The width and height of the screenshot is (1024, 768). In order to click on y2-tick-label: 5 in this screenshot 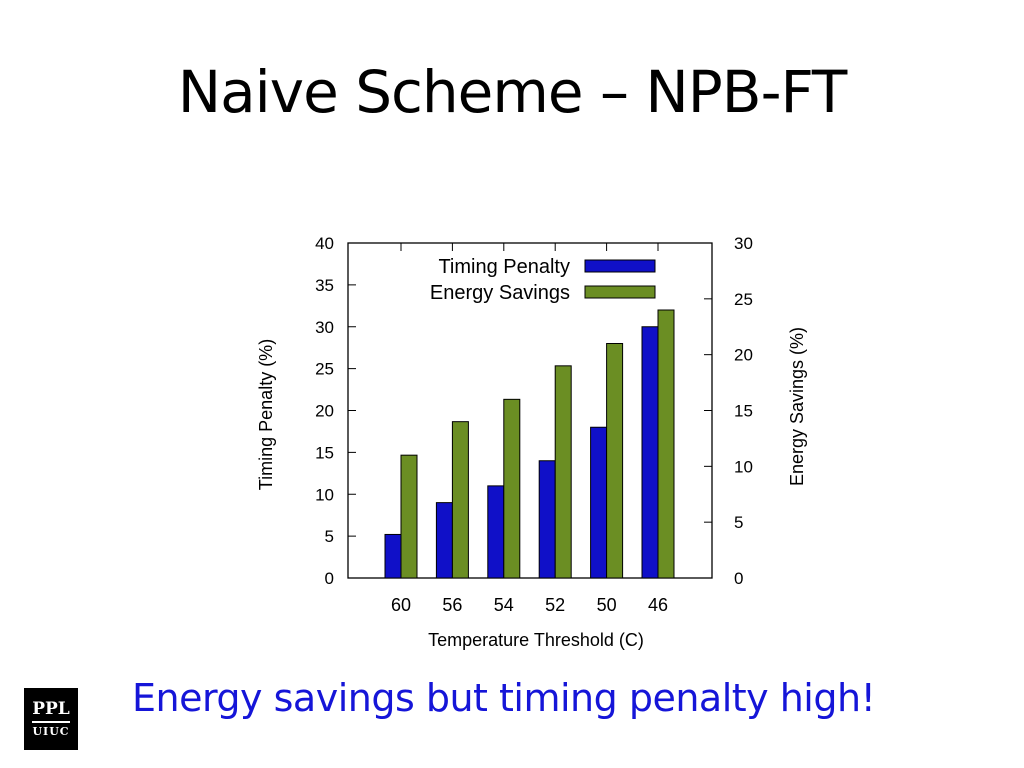, I will do `click(738, 522)`.